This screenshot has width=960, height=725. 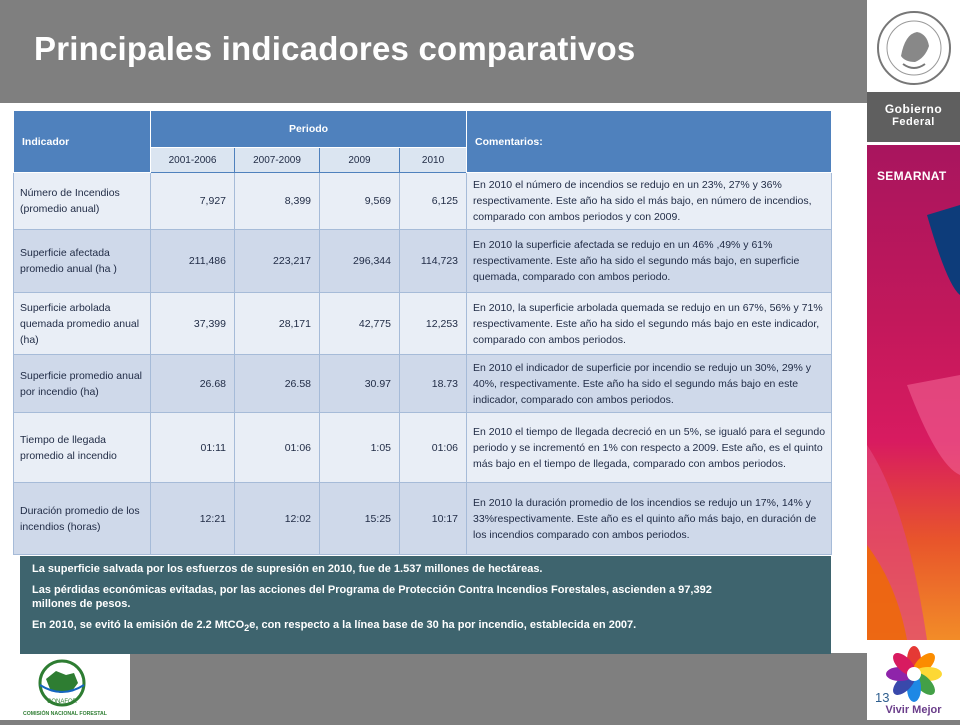 What do you see at coordinates (913, 122) in the screenshot?
I see `federal-label: Federal` at bounding box center [913, 122].